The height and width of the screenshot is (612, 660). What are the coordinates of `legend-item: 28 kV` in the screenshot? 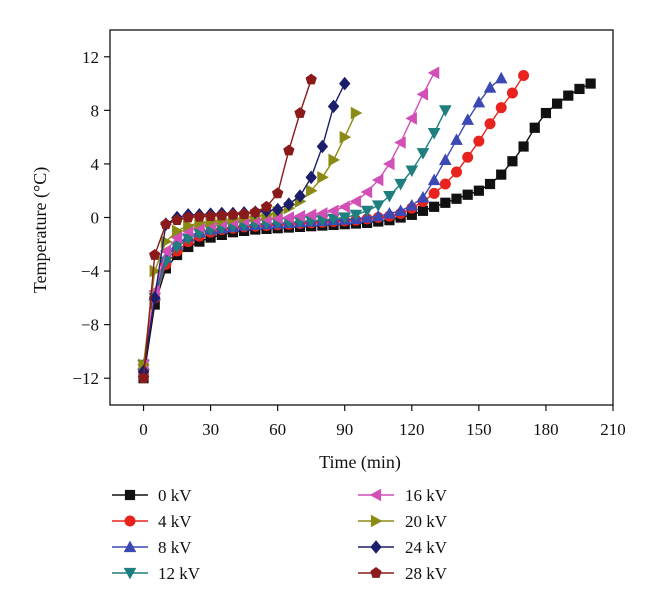 It's located at (403, 573).